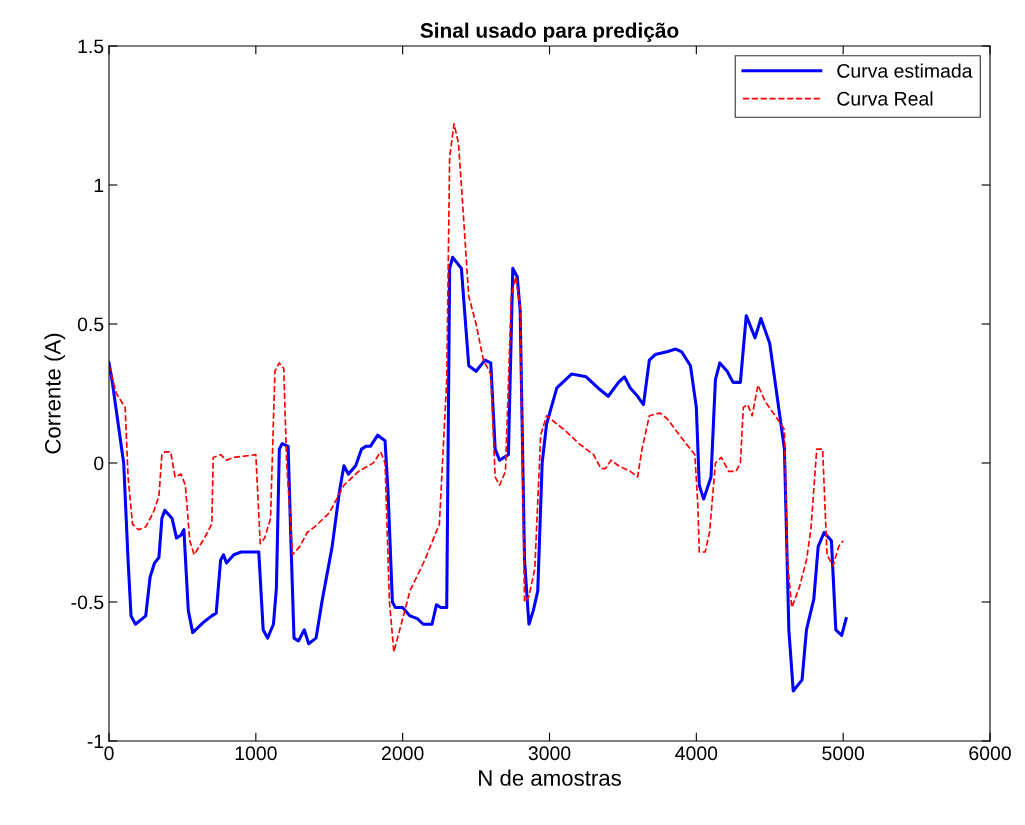 The width and height of the screenshot is (1025, 825). What do you see at coordinates (109, 753) in the screenshot?
I see `x-tick-label: 0` at bounding box center [109, 753].